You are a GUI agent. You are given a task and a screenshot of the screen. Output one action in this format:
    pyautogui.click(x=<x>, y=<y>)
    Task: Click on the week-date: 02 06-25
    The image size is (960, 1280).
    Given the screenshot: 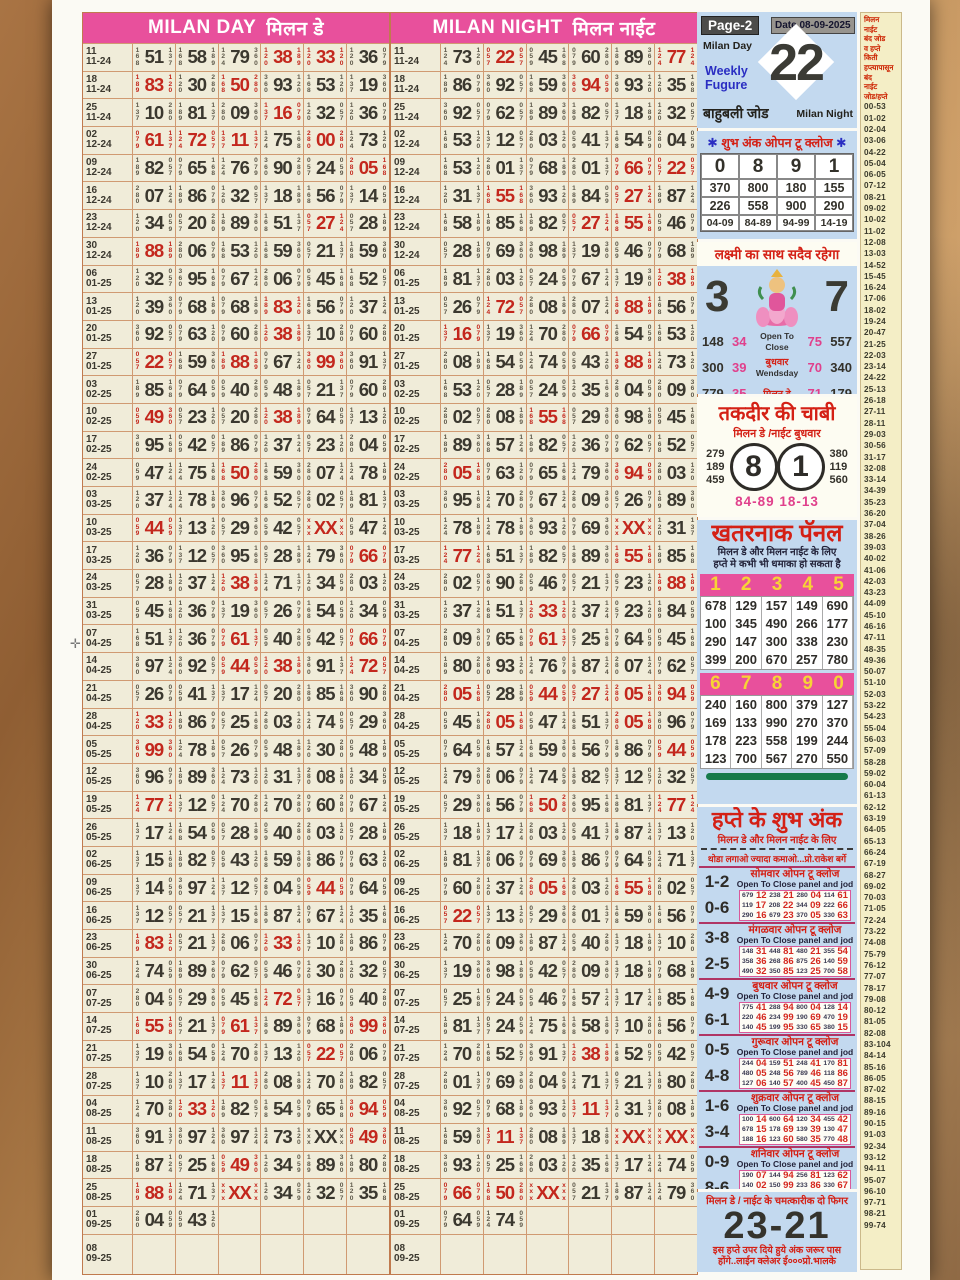 What is the action you would take?
    pyautogui.click(x=99, y=860)
    